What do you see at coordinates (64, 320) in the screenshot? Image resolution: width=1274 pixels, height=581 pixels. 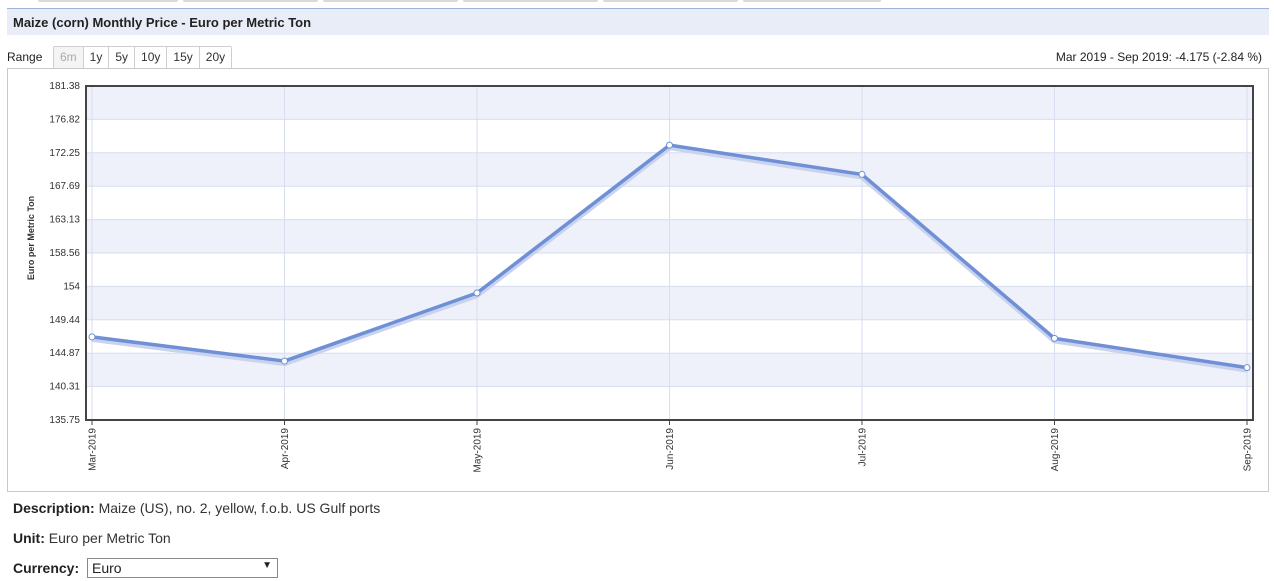 I see `y-tick-label: 149.44` at bounding box center [64, 320].